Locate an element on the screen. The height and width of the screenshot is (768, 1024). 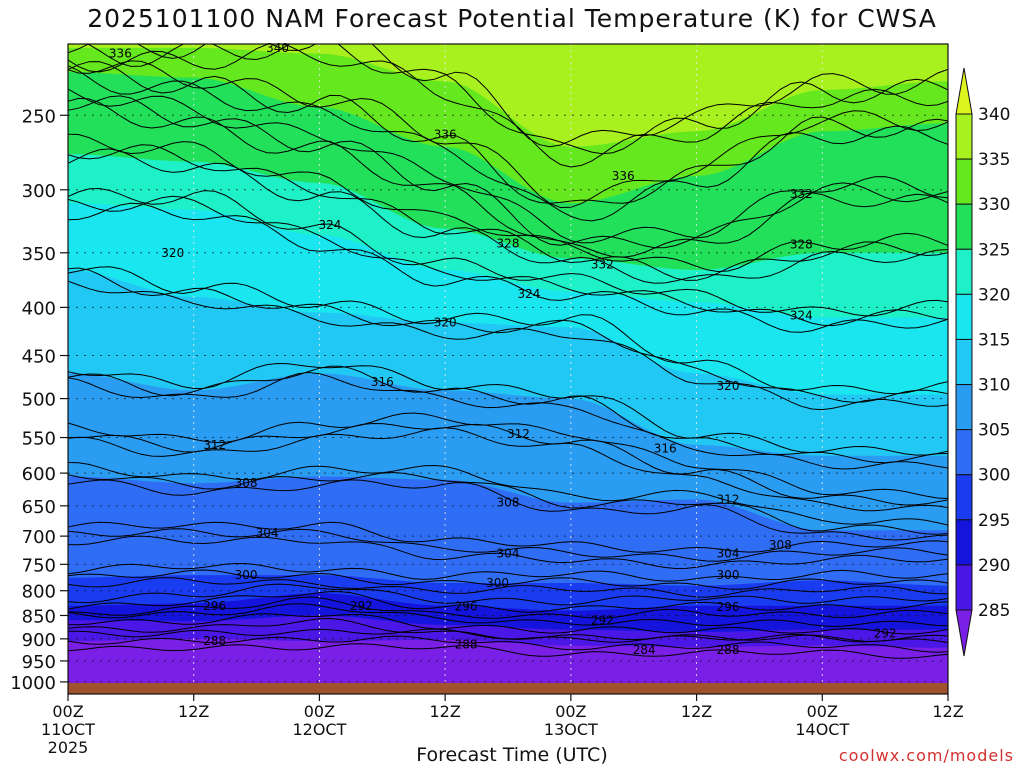
contour-label-304: 304 is located at coordinates (728, 553).